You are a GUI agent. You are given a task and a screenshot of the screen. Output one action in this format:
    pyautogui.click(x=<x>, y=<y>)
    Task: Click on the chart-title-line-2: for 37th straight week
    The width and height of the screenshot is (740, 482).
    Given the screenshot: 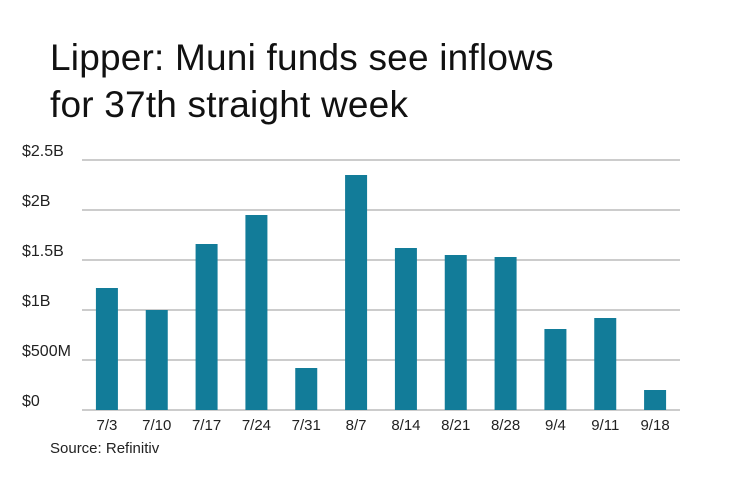 What is the action you would take?
    pyautogui.click(x=229, y=104)
    